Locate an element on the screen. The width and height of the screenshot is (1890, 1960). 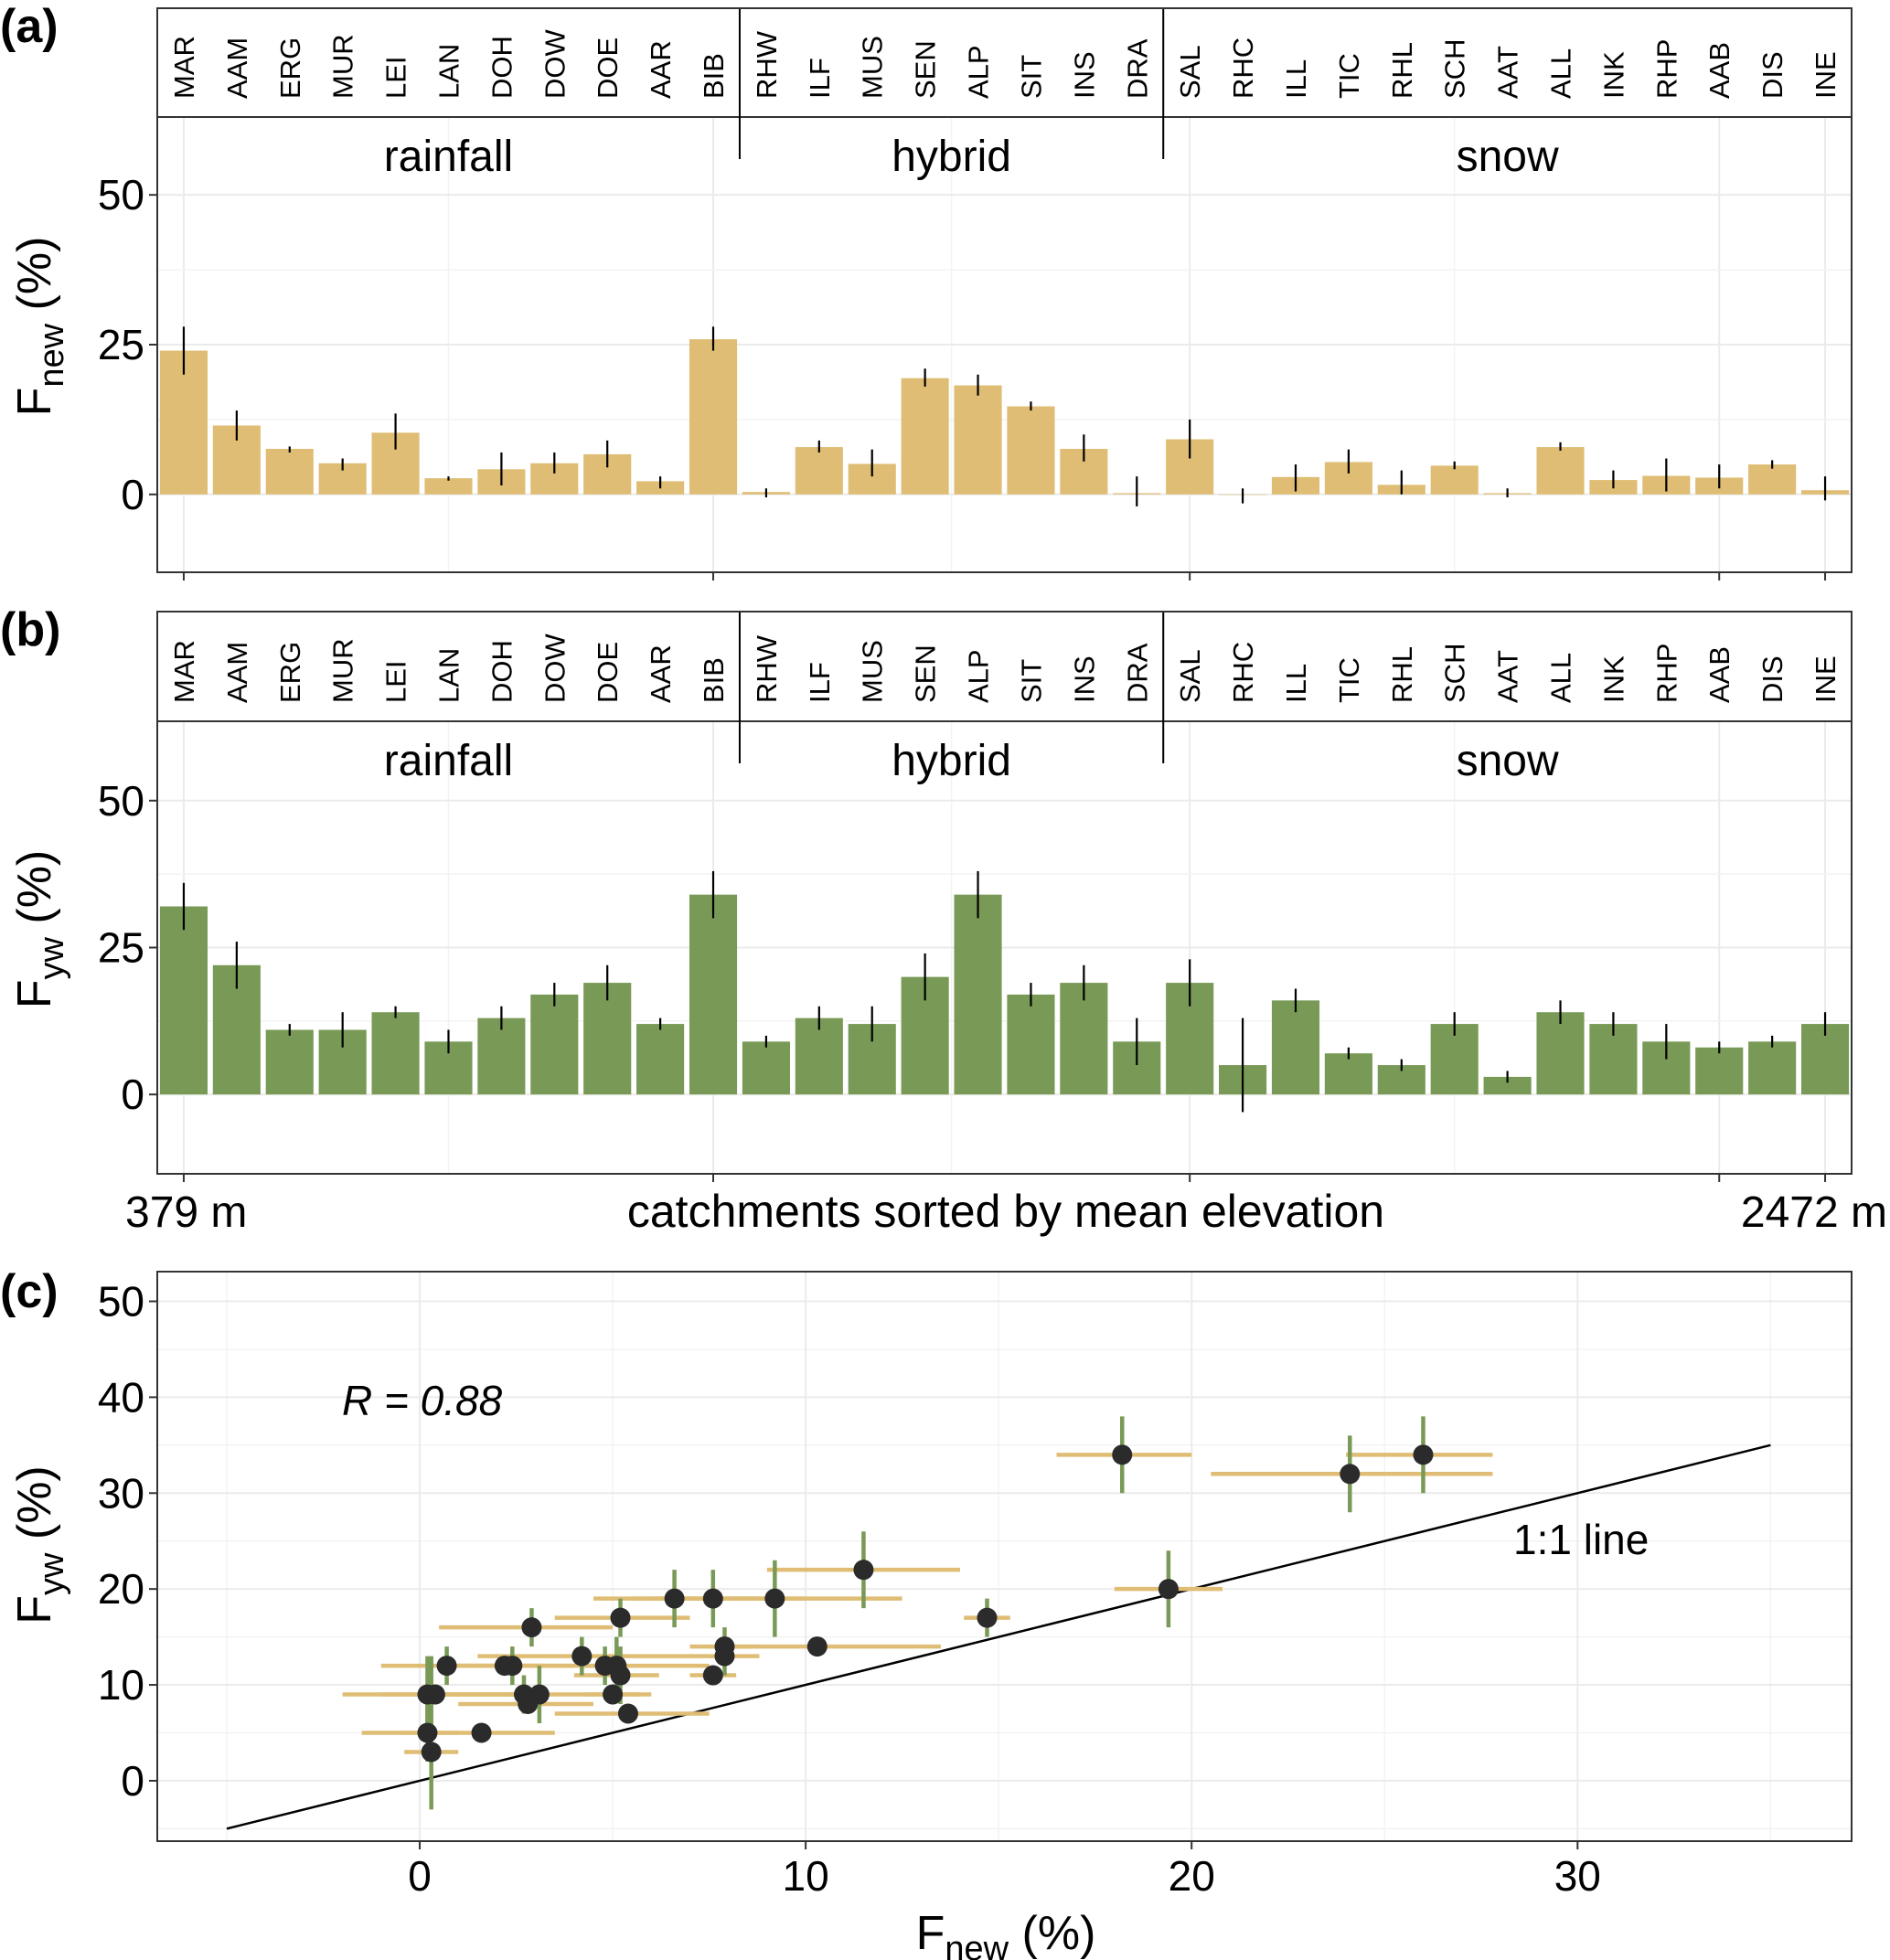
x-tick-label: 10 is located at coordinates (806, 1876).